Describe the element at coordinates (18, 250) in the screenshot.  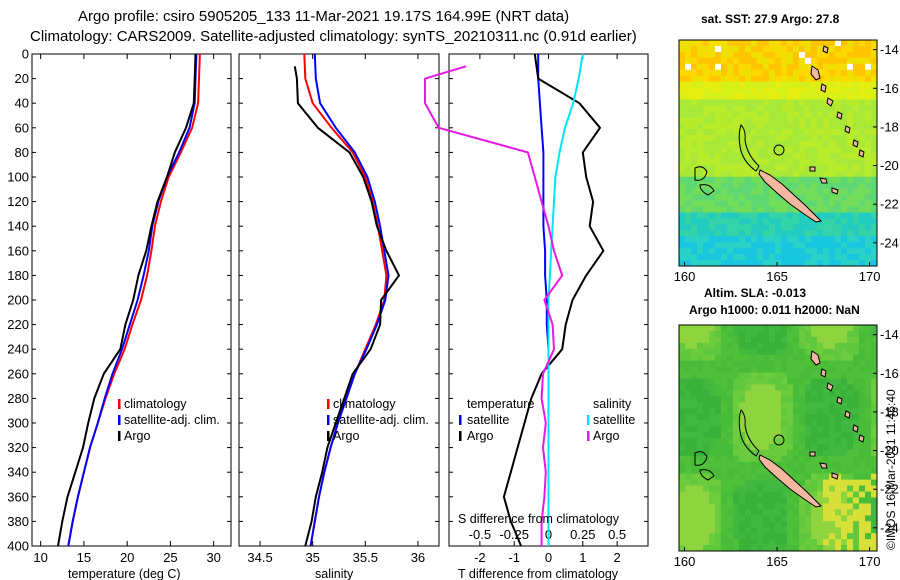
I see `y-tick-label: 160` at that location.